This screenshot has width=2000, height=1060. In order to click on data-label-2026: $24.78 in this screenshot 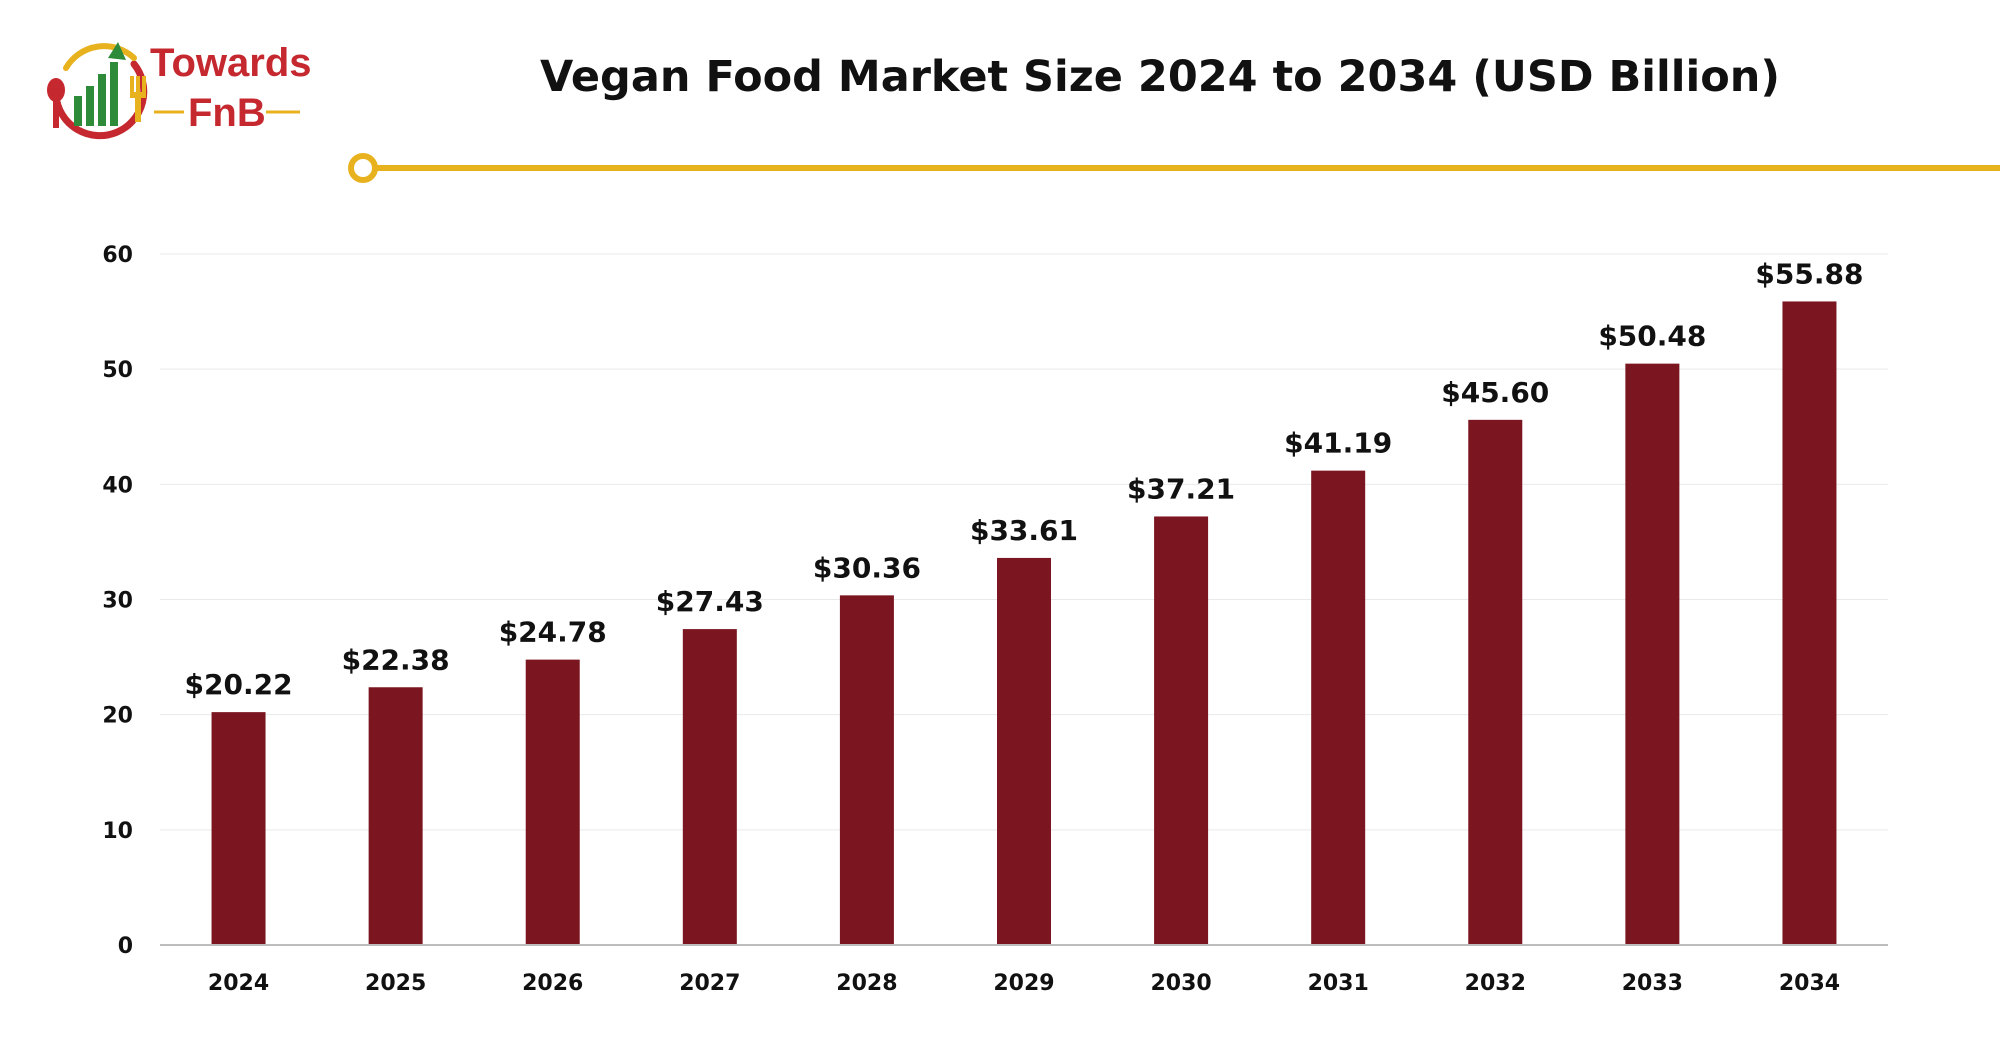, I will do `click(553, 632)`.